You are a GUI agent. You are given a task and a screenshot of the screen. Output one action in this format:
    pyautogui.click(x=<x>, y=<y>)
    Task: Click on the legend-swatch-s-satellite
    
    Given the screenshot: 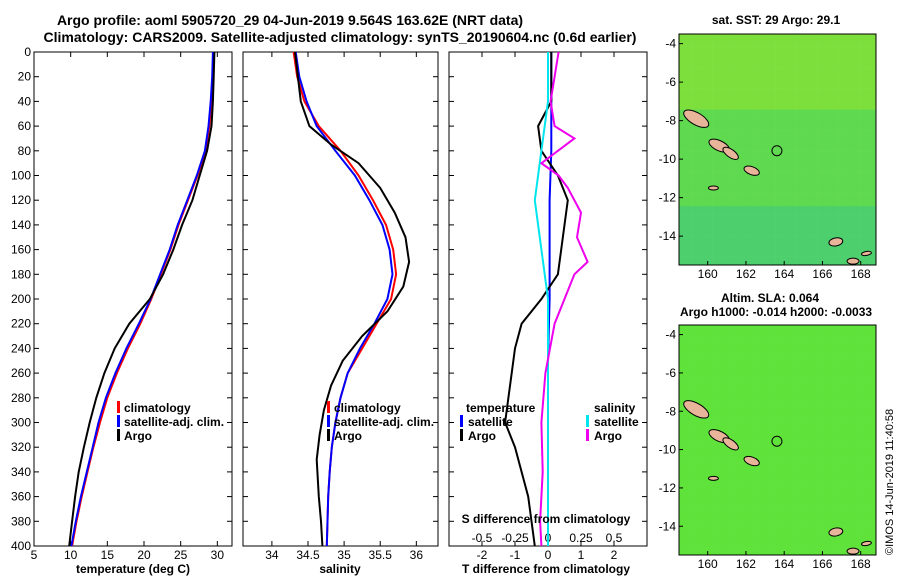 What is the action you would take?
    pyautogui.click(x=587, y=421)
    